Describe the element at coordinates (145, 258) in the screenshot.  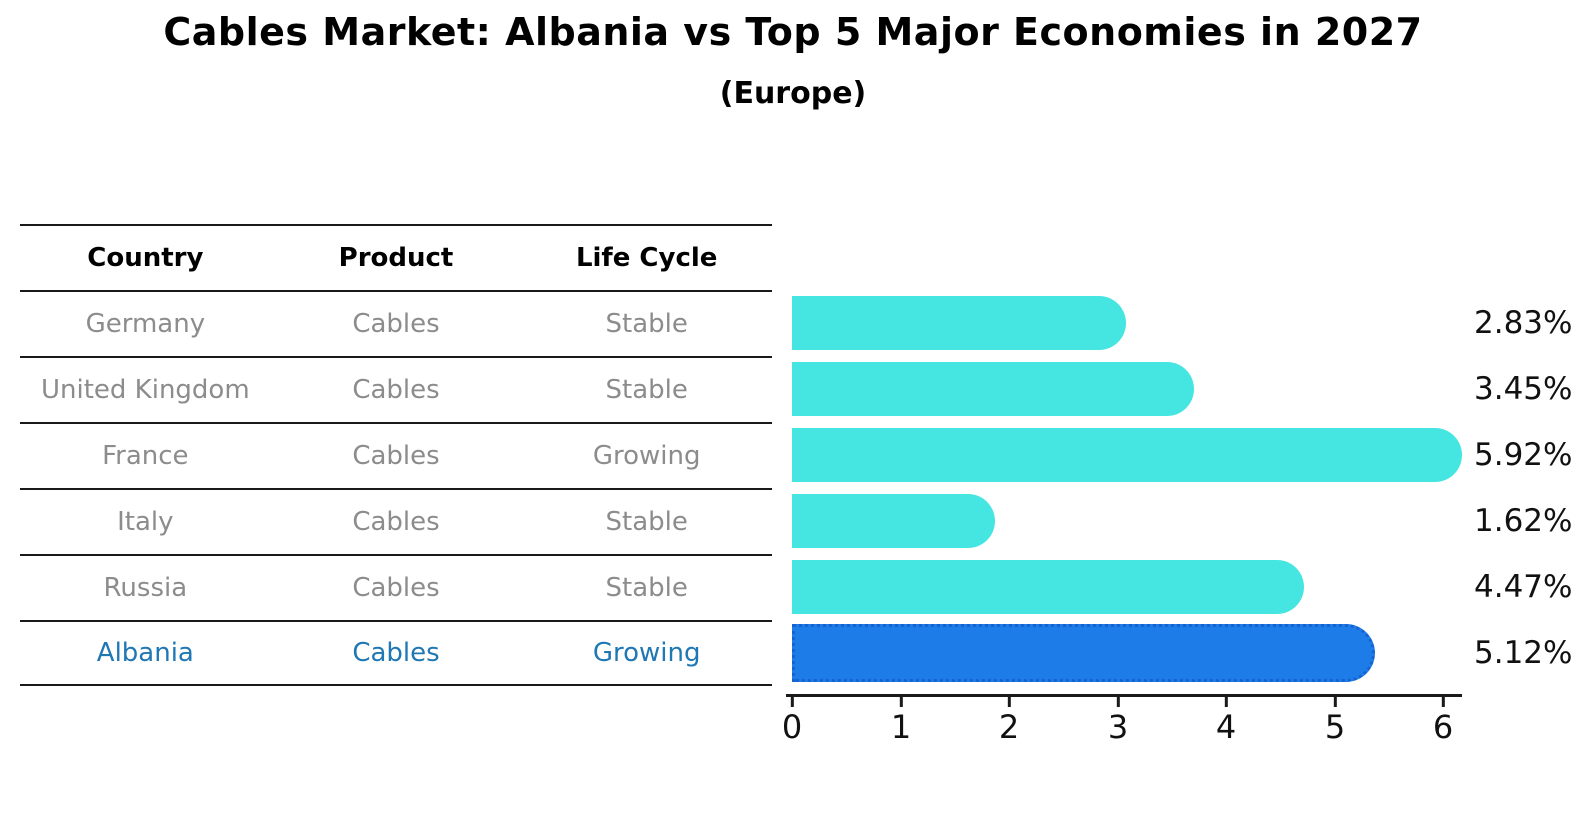
I see `column-header-country: Country` at that location.